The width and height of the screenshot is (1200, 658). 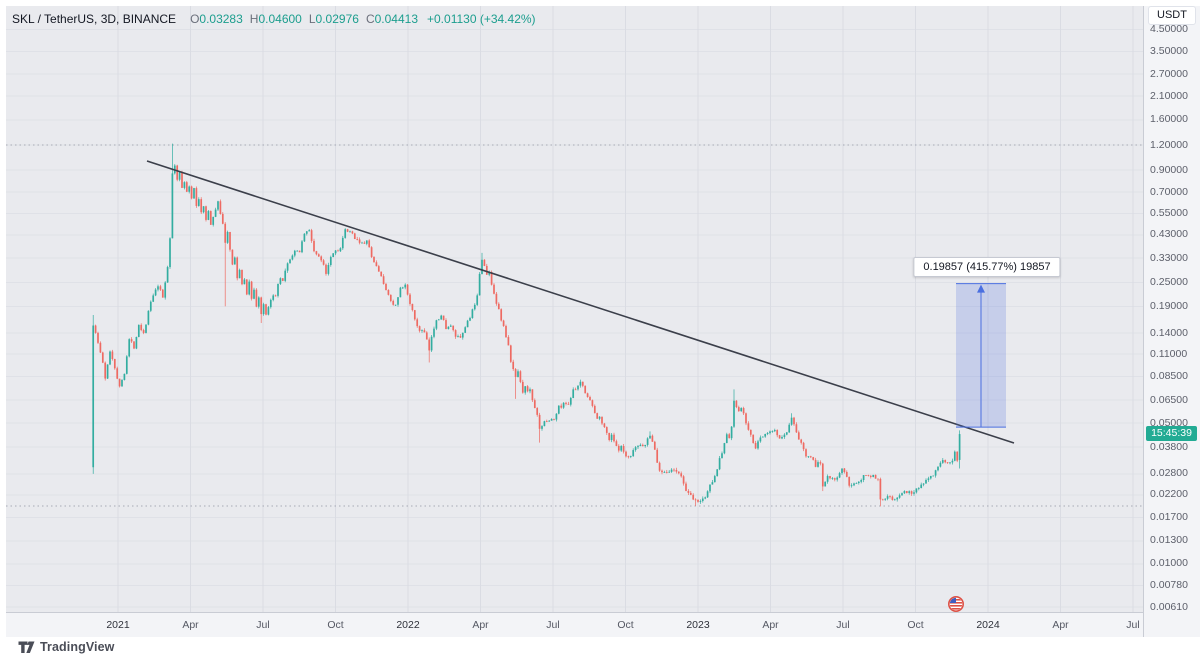 What do you see at coordinates (1169, 28) in the screenshot?
I see `price-tick-label: 4.50000` at bounding box center [1169, 28].